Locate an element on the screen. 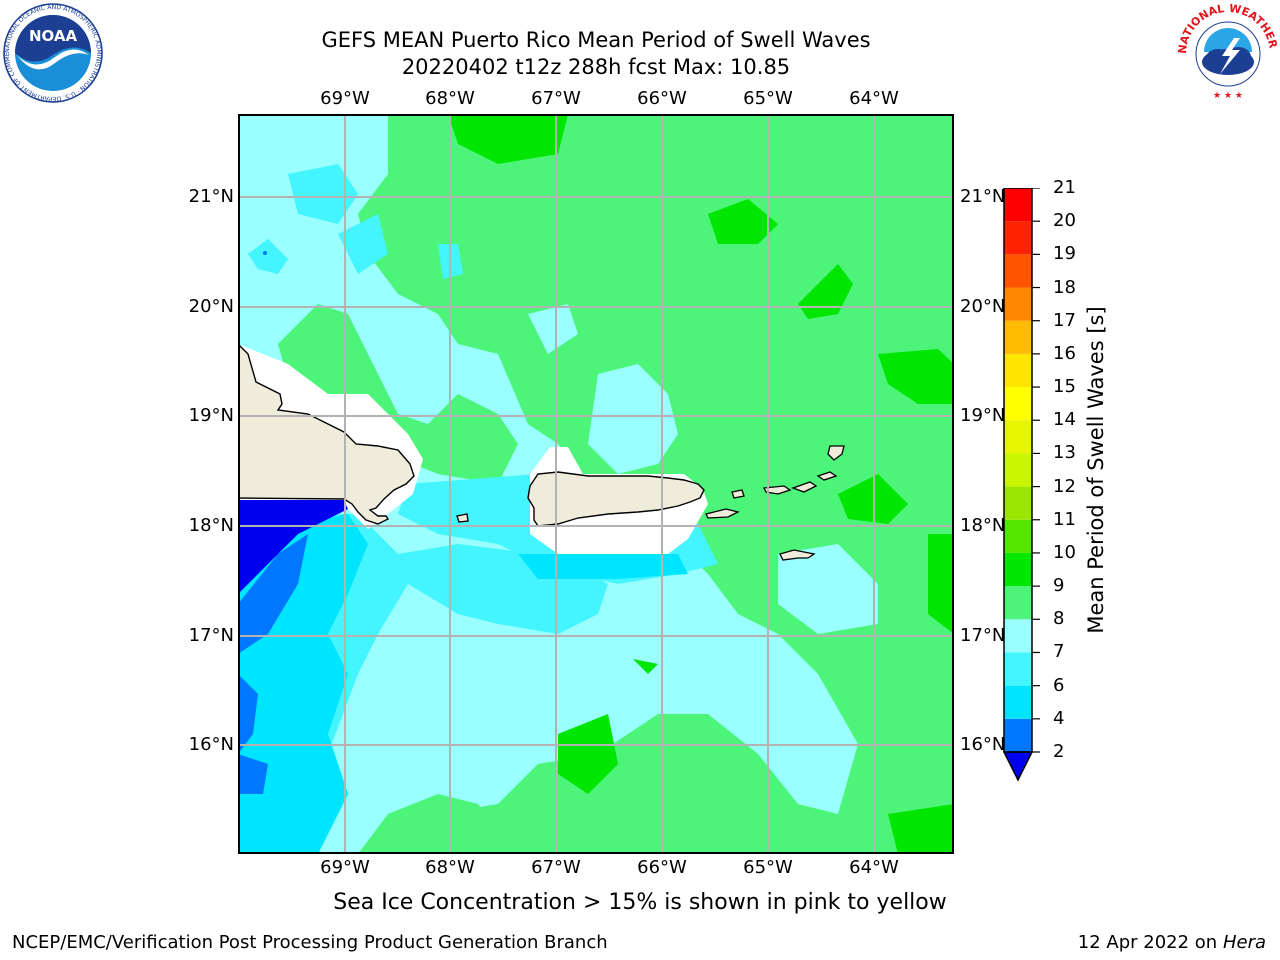  lon-label-top-64w: 64°W is located at coordinates (874, 98).